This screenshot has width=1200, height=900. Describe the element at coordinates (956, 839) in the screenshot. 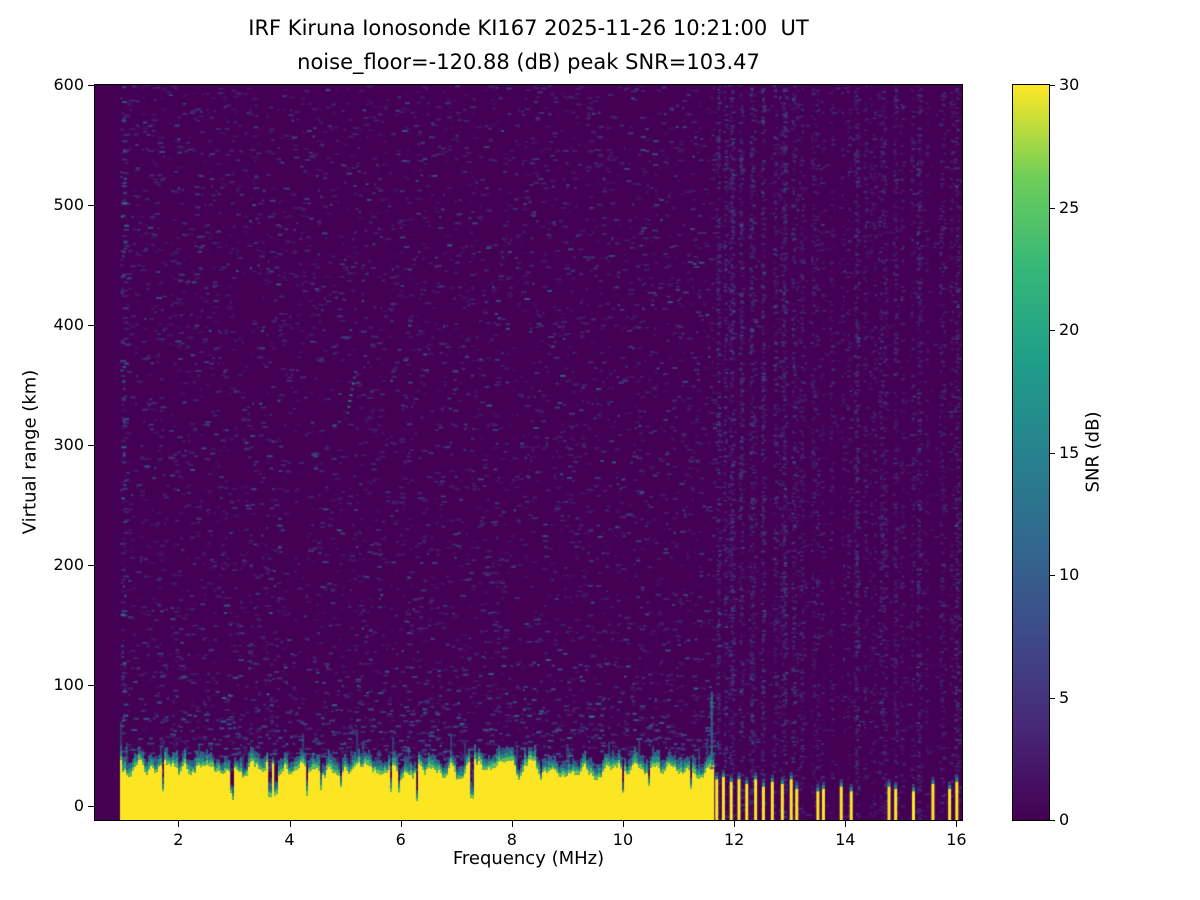

I see `x-tick-label: 16` at that location.